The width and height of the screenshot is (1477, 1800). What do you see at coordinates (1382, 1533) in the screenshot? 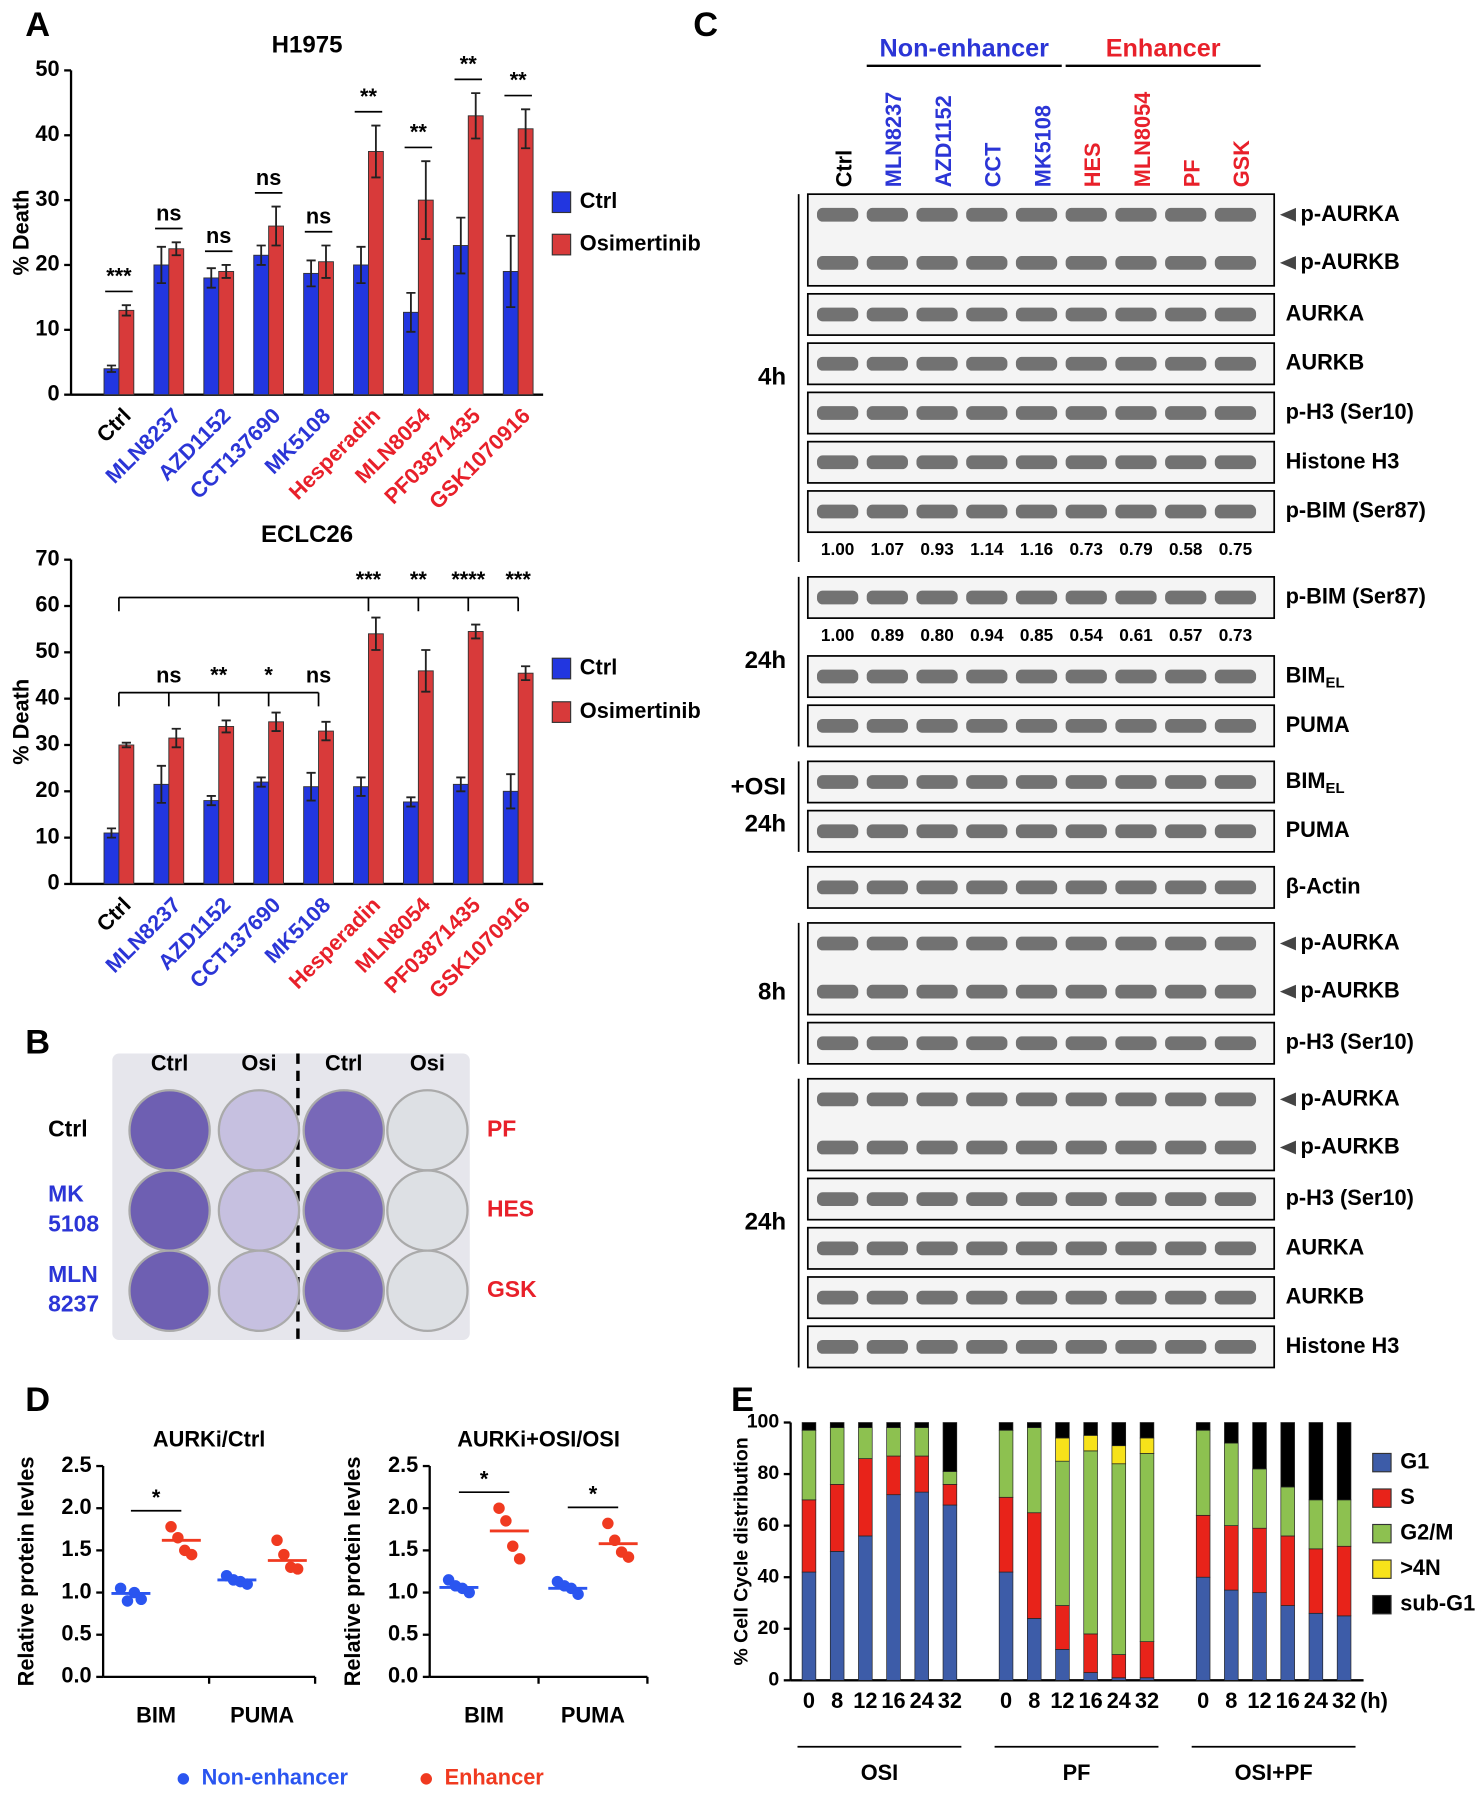
I see `legend-swatch` at bounding box center [1382, 1533].